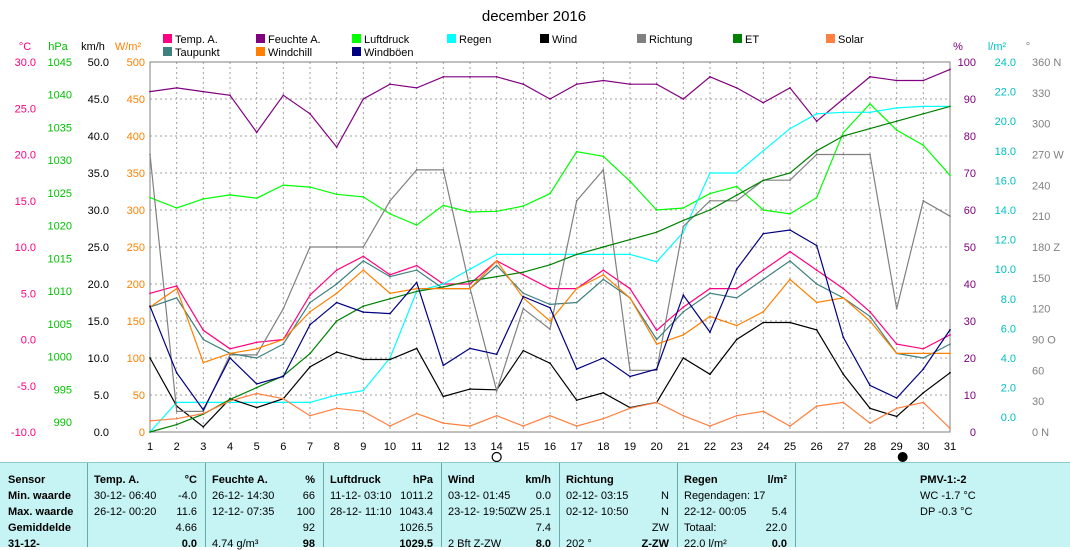 The width and height of the screenshot is (1070, 550). I want to click on legend-label: Temp. A., so click(196, 40).